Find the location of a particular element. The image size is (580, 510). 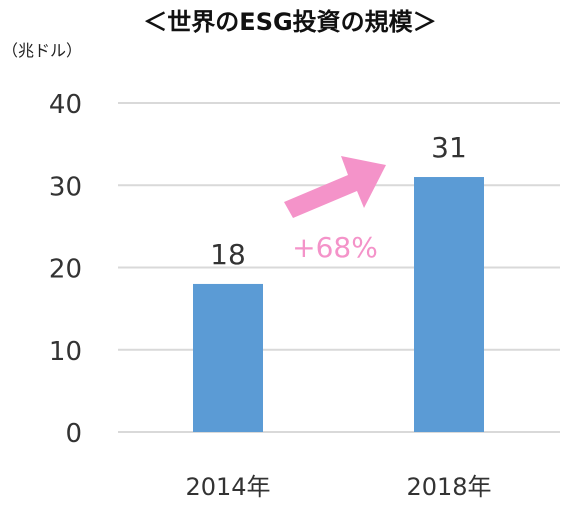

chart-title: ＜世界のESG投資の規模＞ is located at coordinates (289, 22).